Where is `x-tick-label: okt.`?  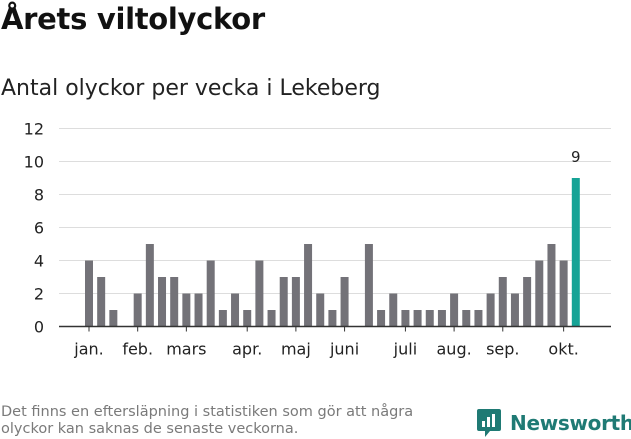
x-tick-label: okt. is located at coordinates (563, 349).